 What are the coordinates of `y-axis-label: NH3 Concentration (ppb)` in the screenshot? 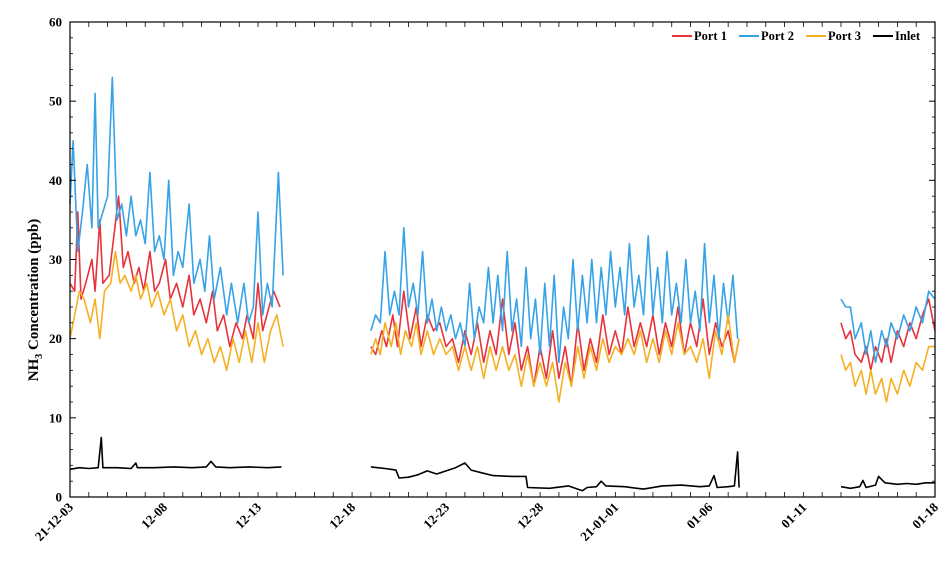 It's located at (35, 300).